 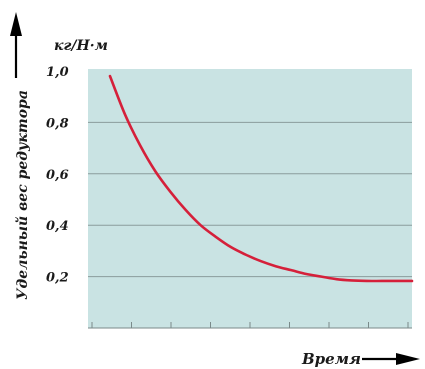 What do you see at coordinates (57, 226) in the screenshot?
I see `y-tick-label: 0,4` at bounding box center [57, 226].